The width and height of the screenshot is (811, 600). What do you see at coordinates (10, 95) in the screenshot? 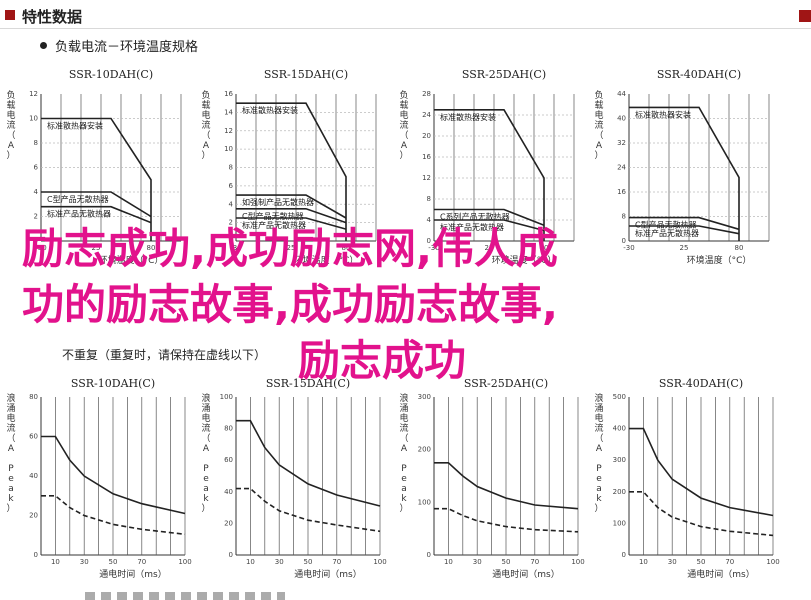
I see `ylabel-char: 负` at bounding box center [10, 95].